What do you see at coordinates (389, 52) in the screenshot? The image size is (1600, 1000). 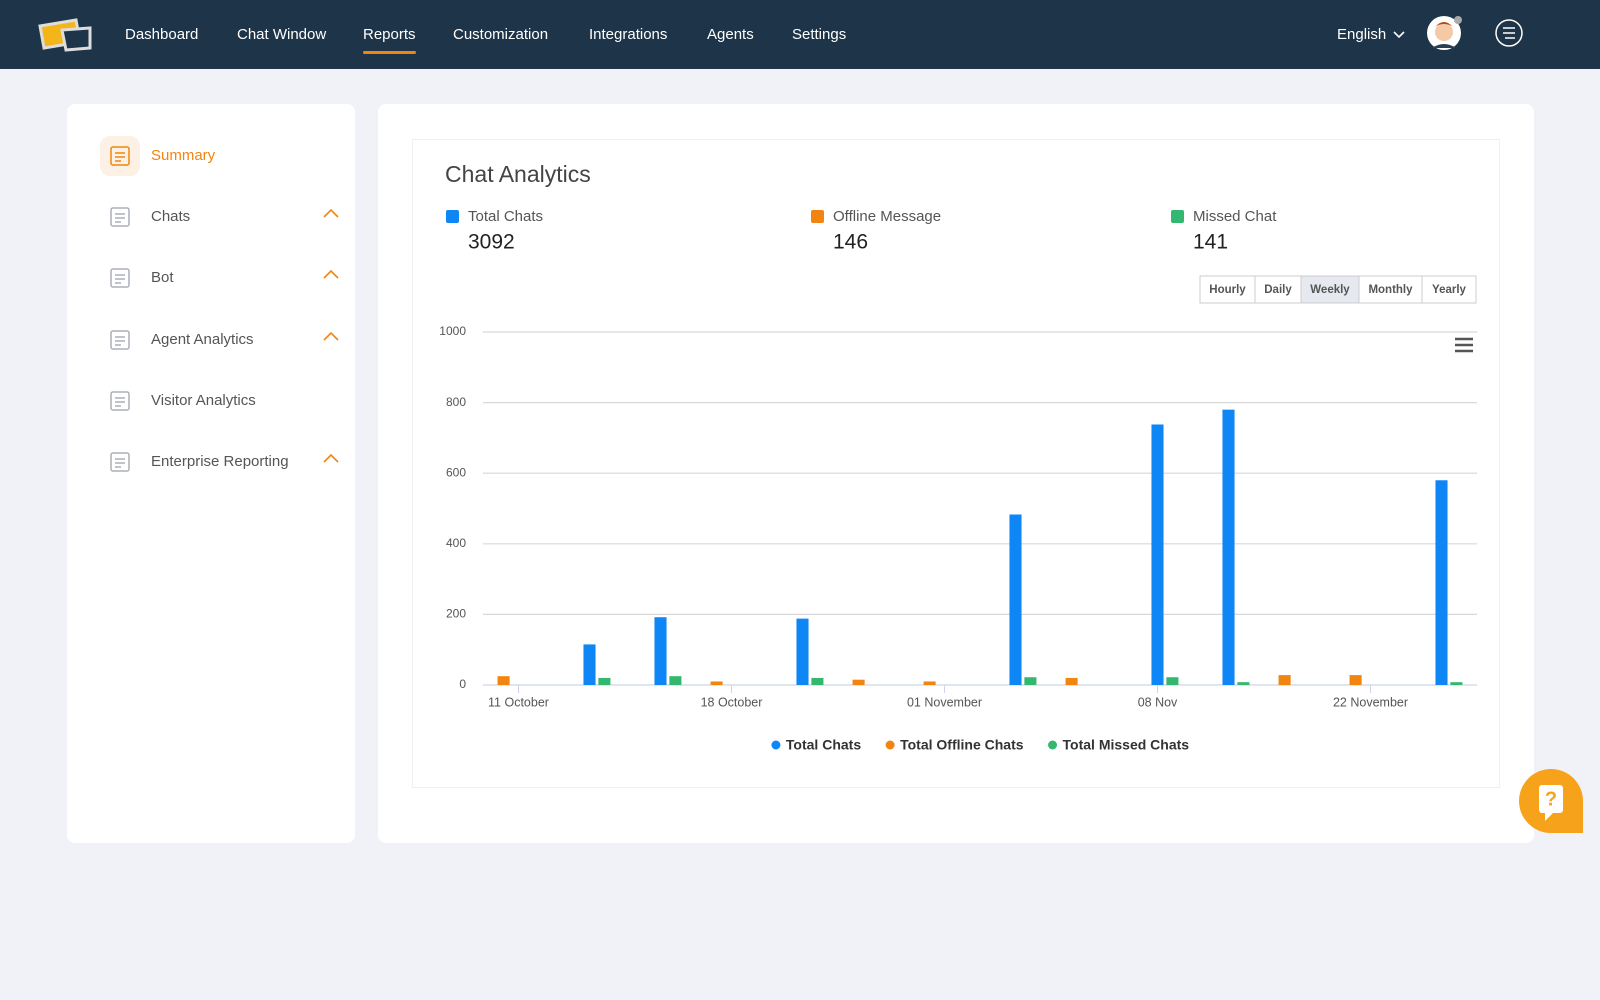 I see `active-underline` at bounding box center [389, 52].